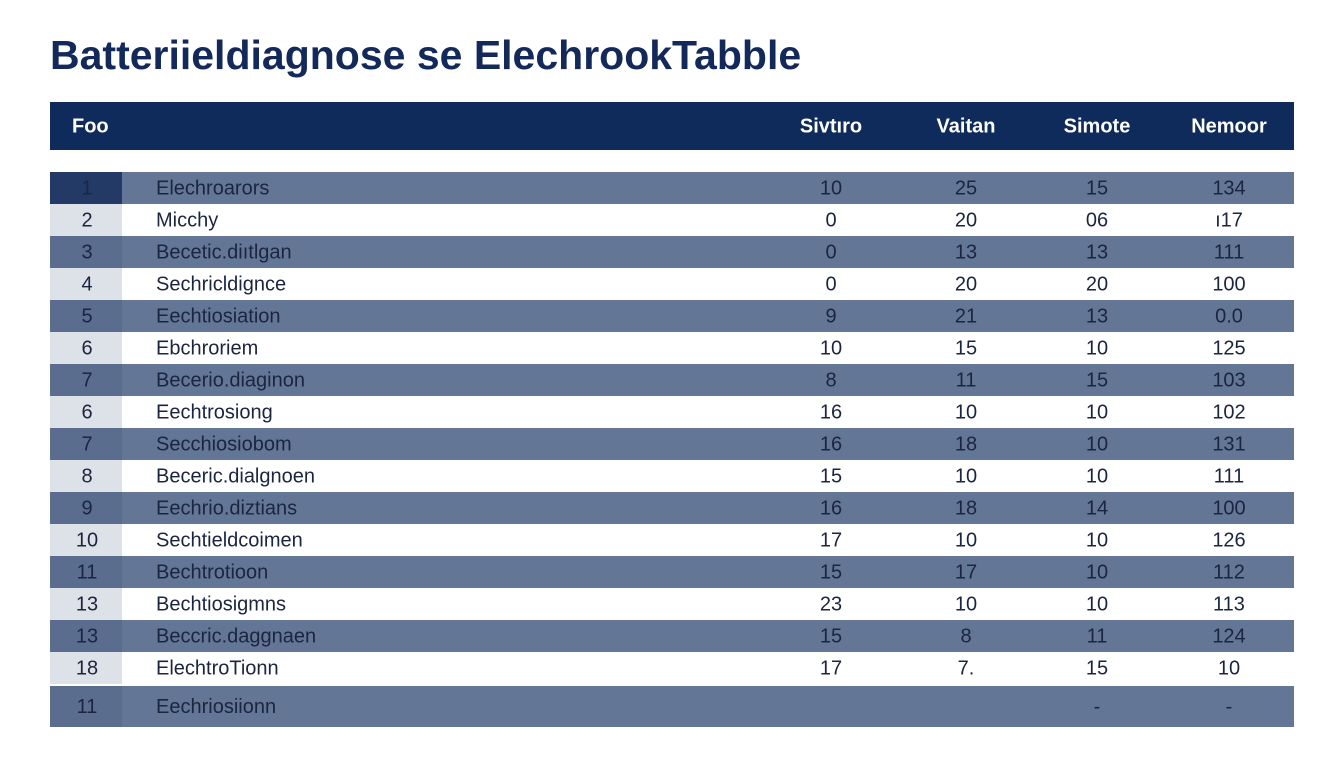  I want to click on row-name: Eechtiosiation, so click(218, 316).